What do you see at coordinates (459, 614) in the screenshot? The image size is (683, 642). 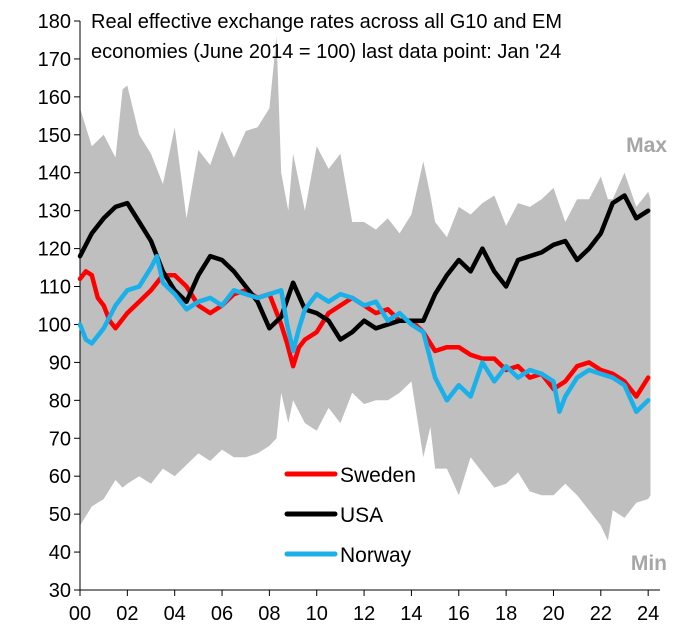 I see `x-tick-label: 16` at bounding box center [459, 614].